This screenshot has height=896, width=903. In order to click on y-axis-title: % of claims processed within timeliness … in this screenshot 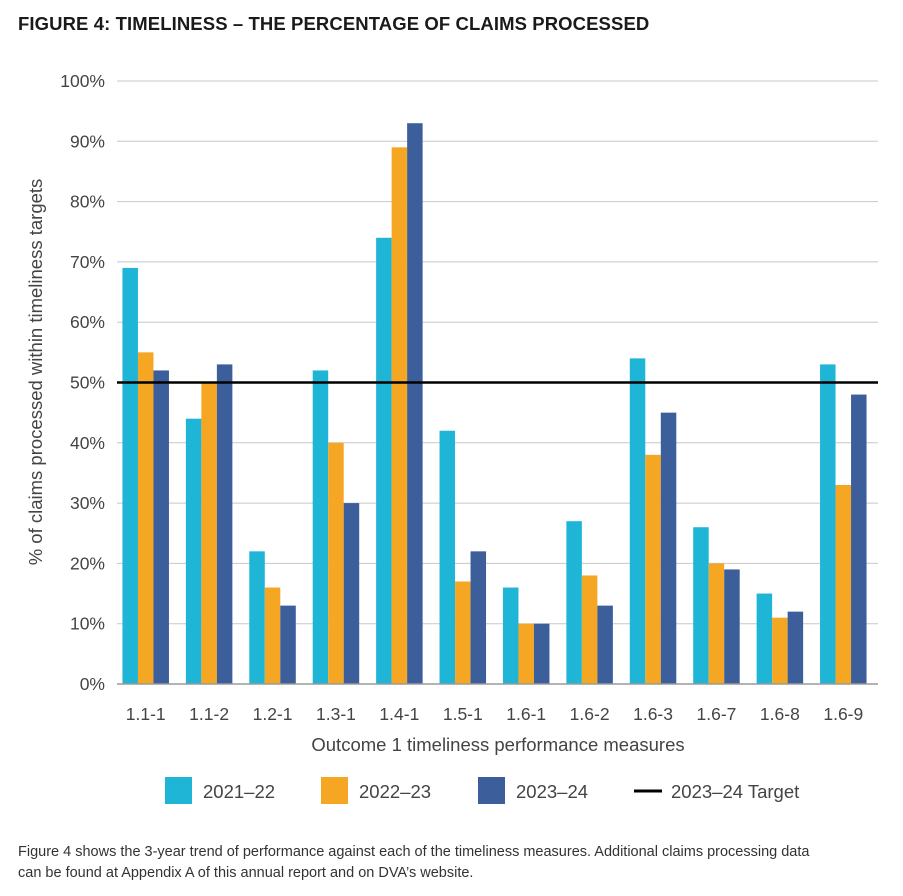, I will do `click(35, 372)`.